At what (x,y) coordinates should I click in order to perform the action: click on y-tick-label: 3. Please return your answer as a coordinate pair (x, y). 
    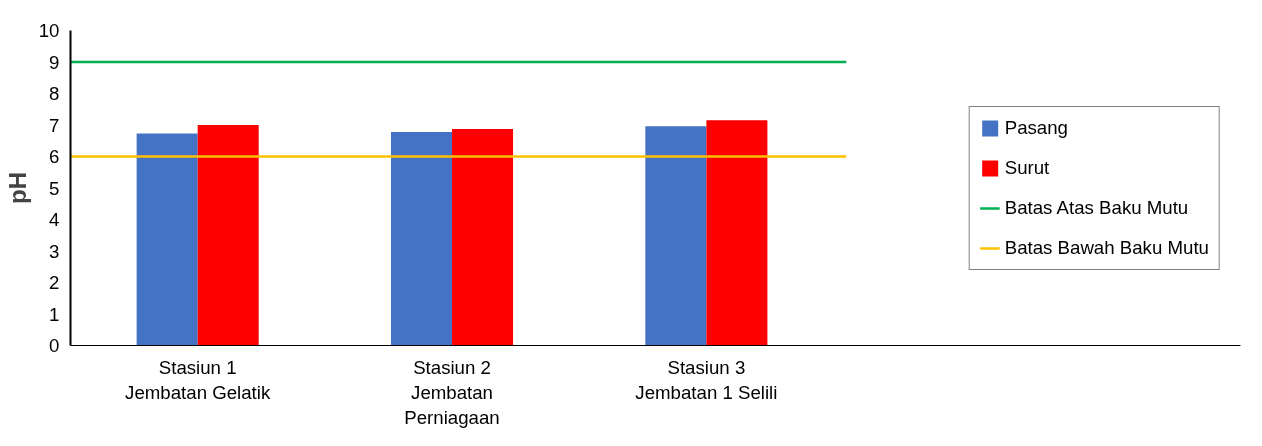
    Looking at the image, I should click on (54, 251).